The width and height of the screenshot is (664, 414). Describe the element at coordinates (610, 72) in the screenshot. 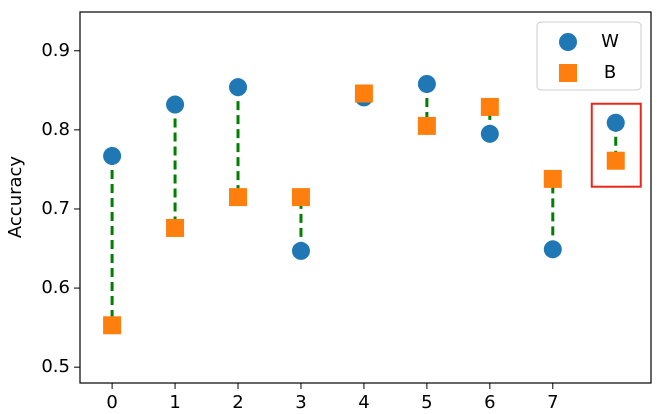

I see `legend-label: B` at that location.